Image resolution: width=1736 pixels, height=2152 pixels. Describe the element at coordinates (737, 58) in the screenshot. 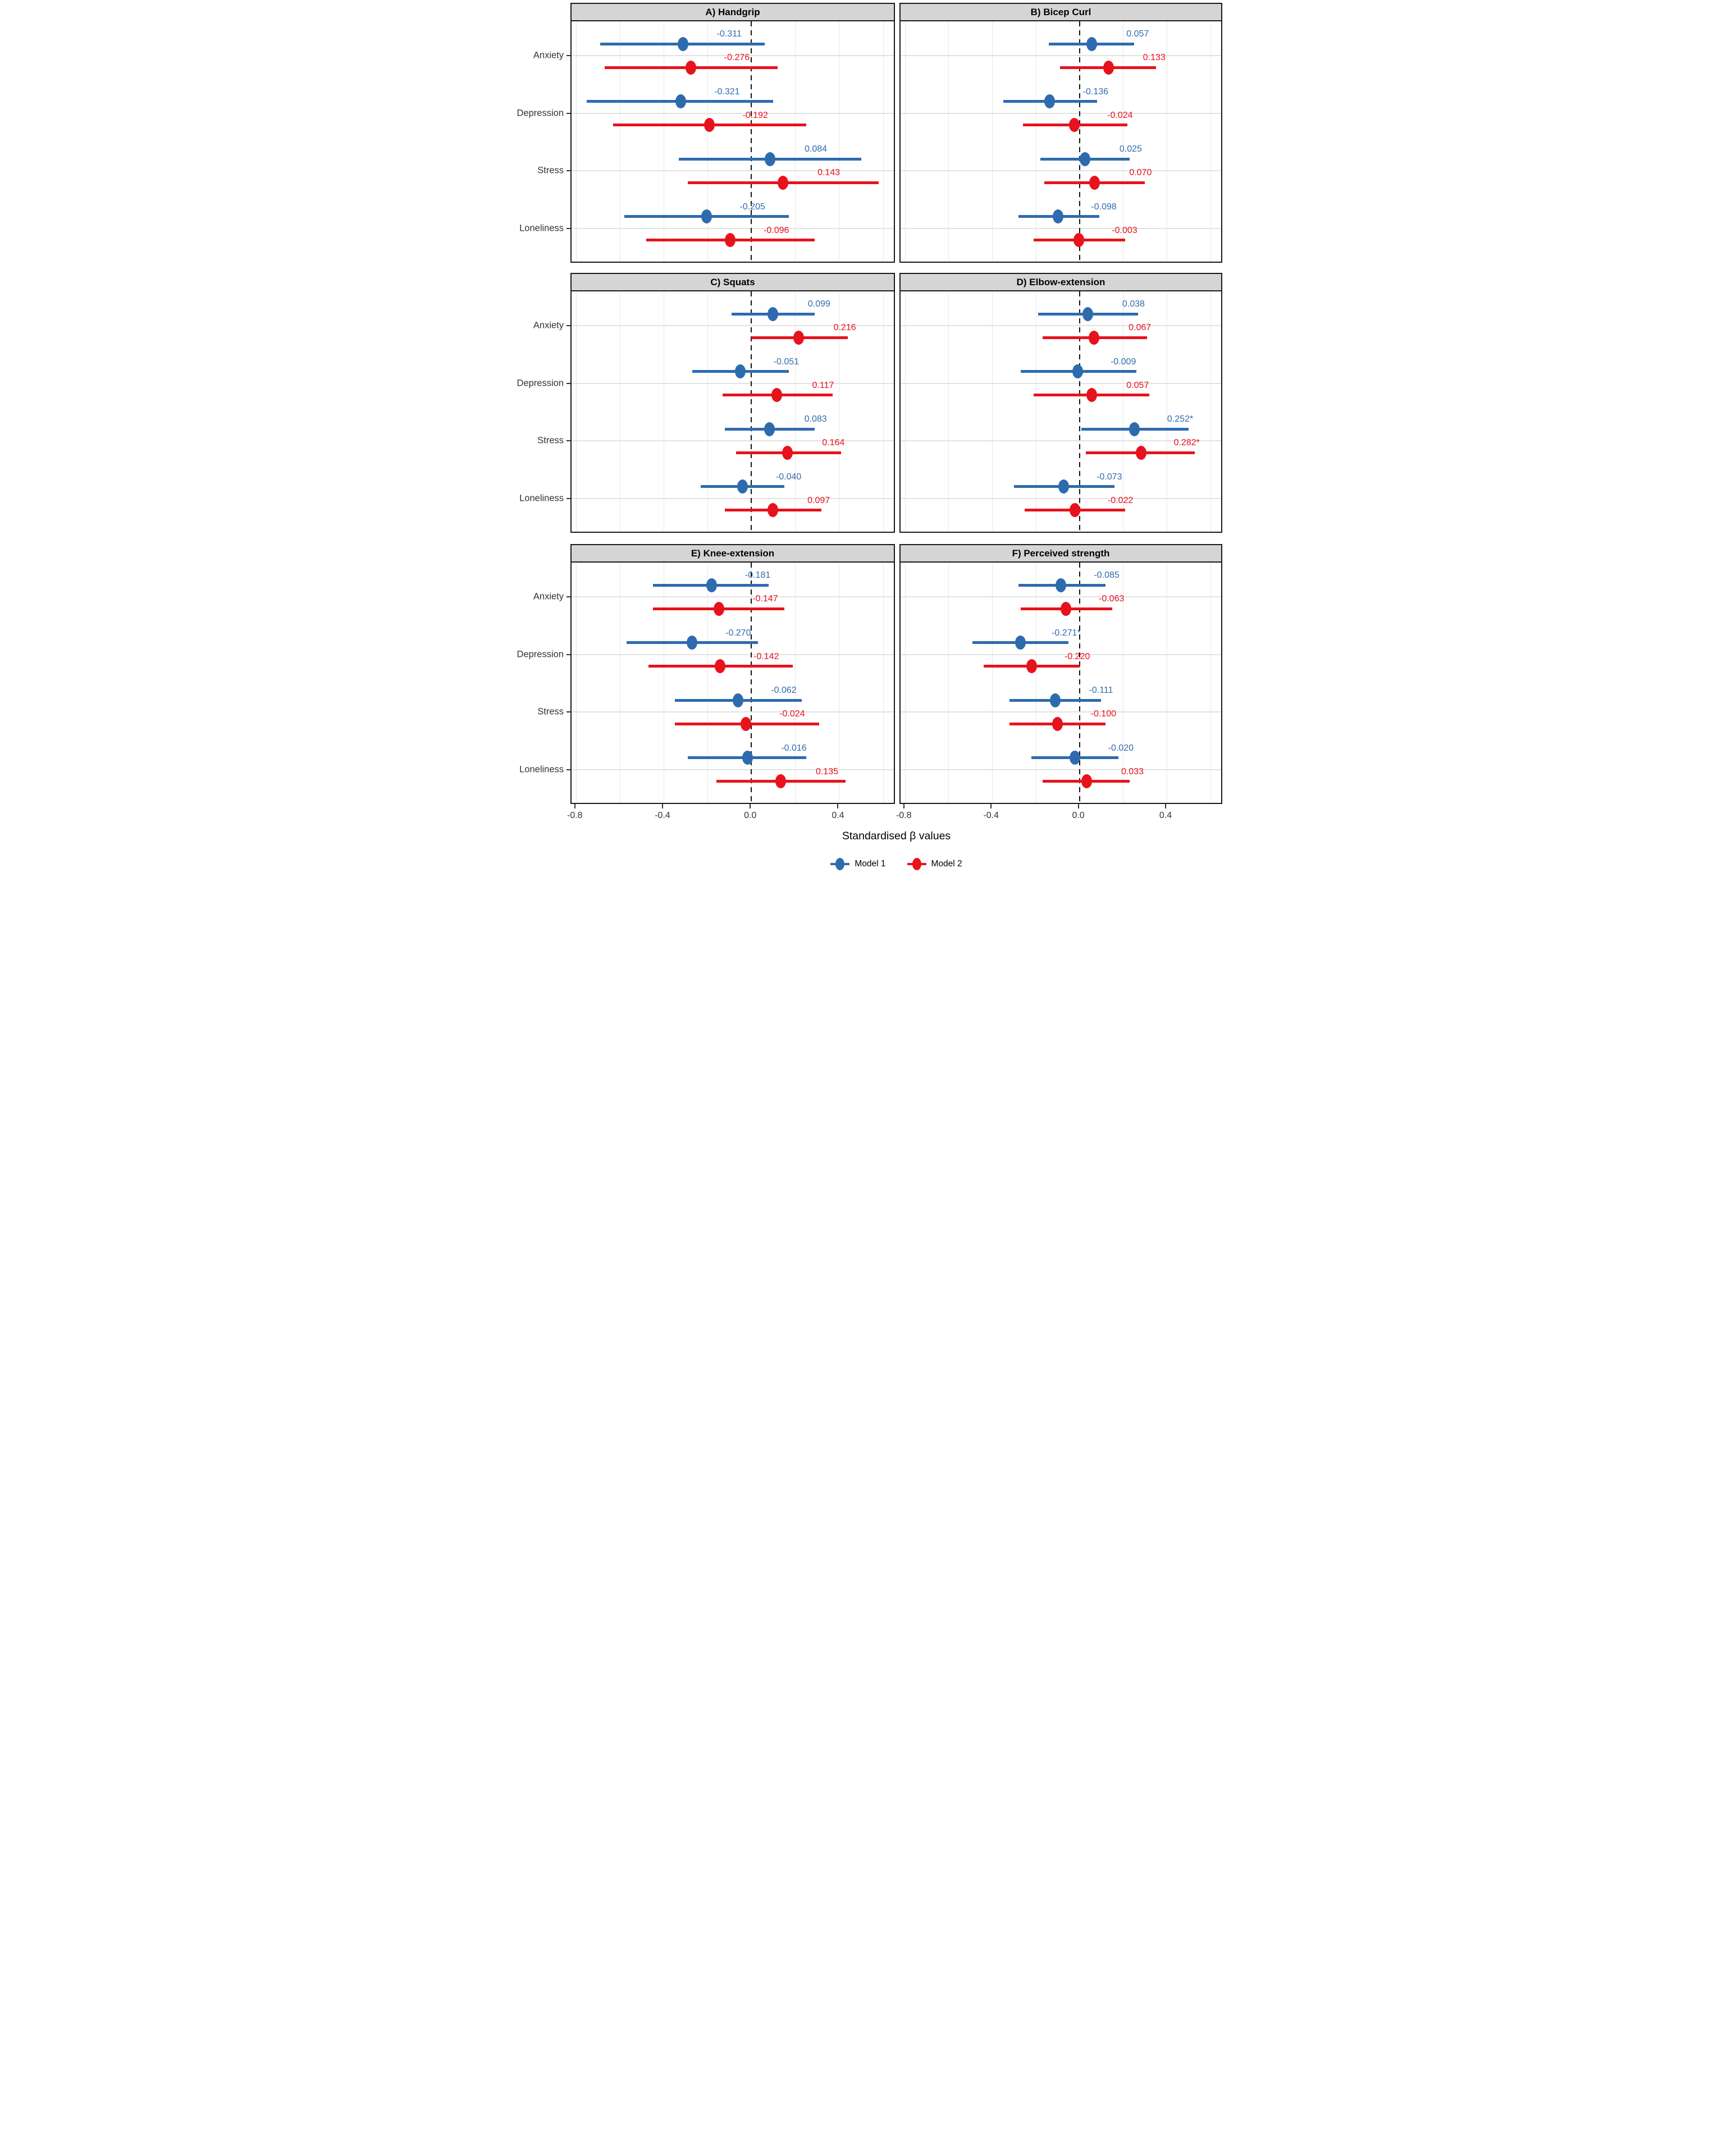

I see `model2-value-label: -0.276` at that location.